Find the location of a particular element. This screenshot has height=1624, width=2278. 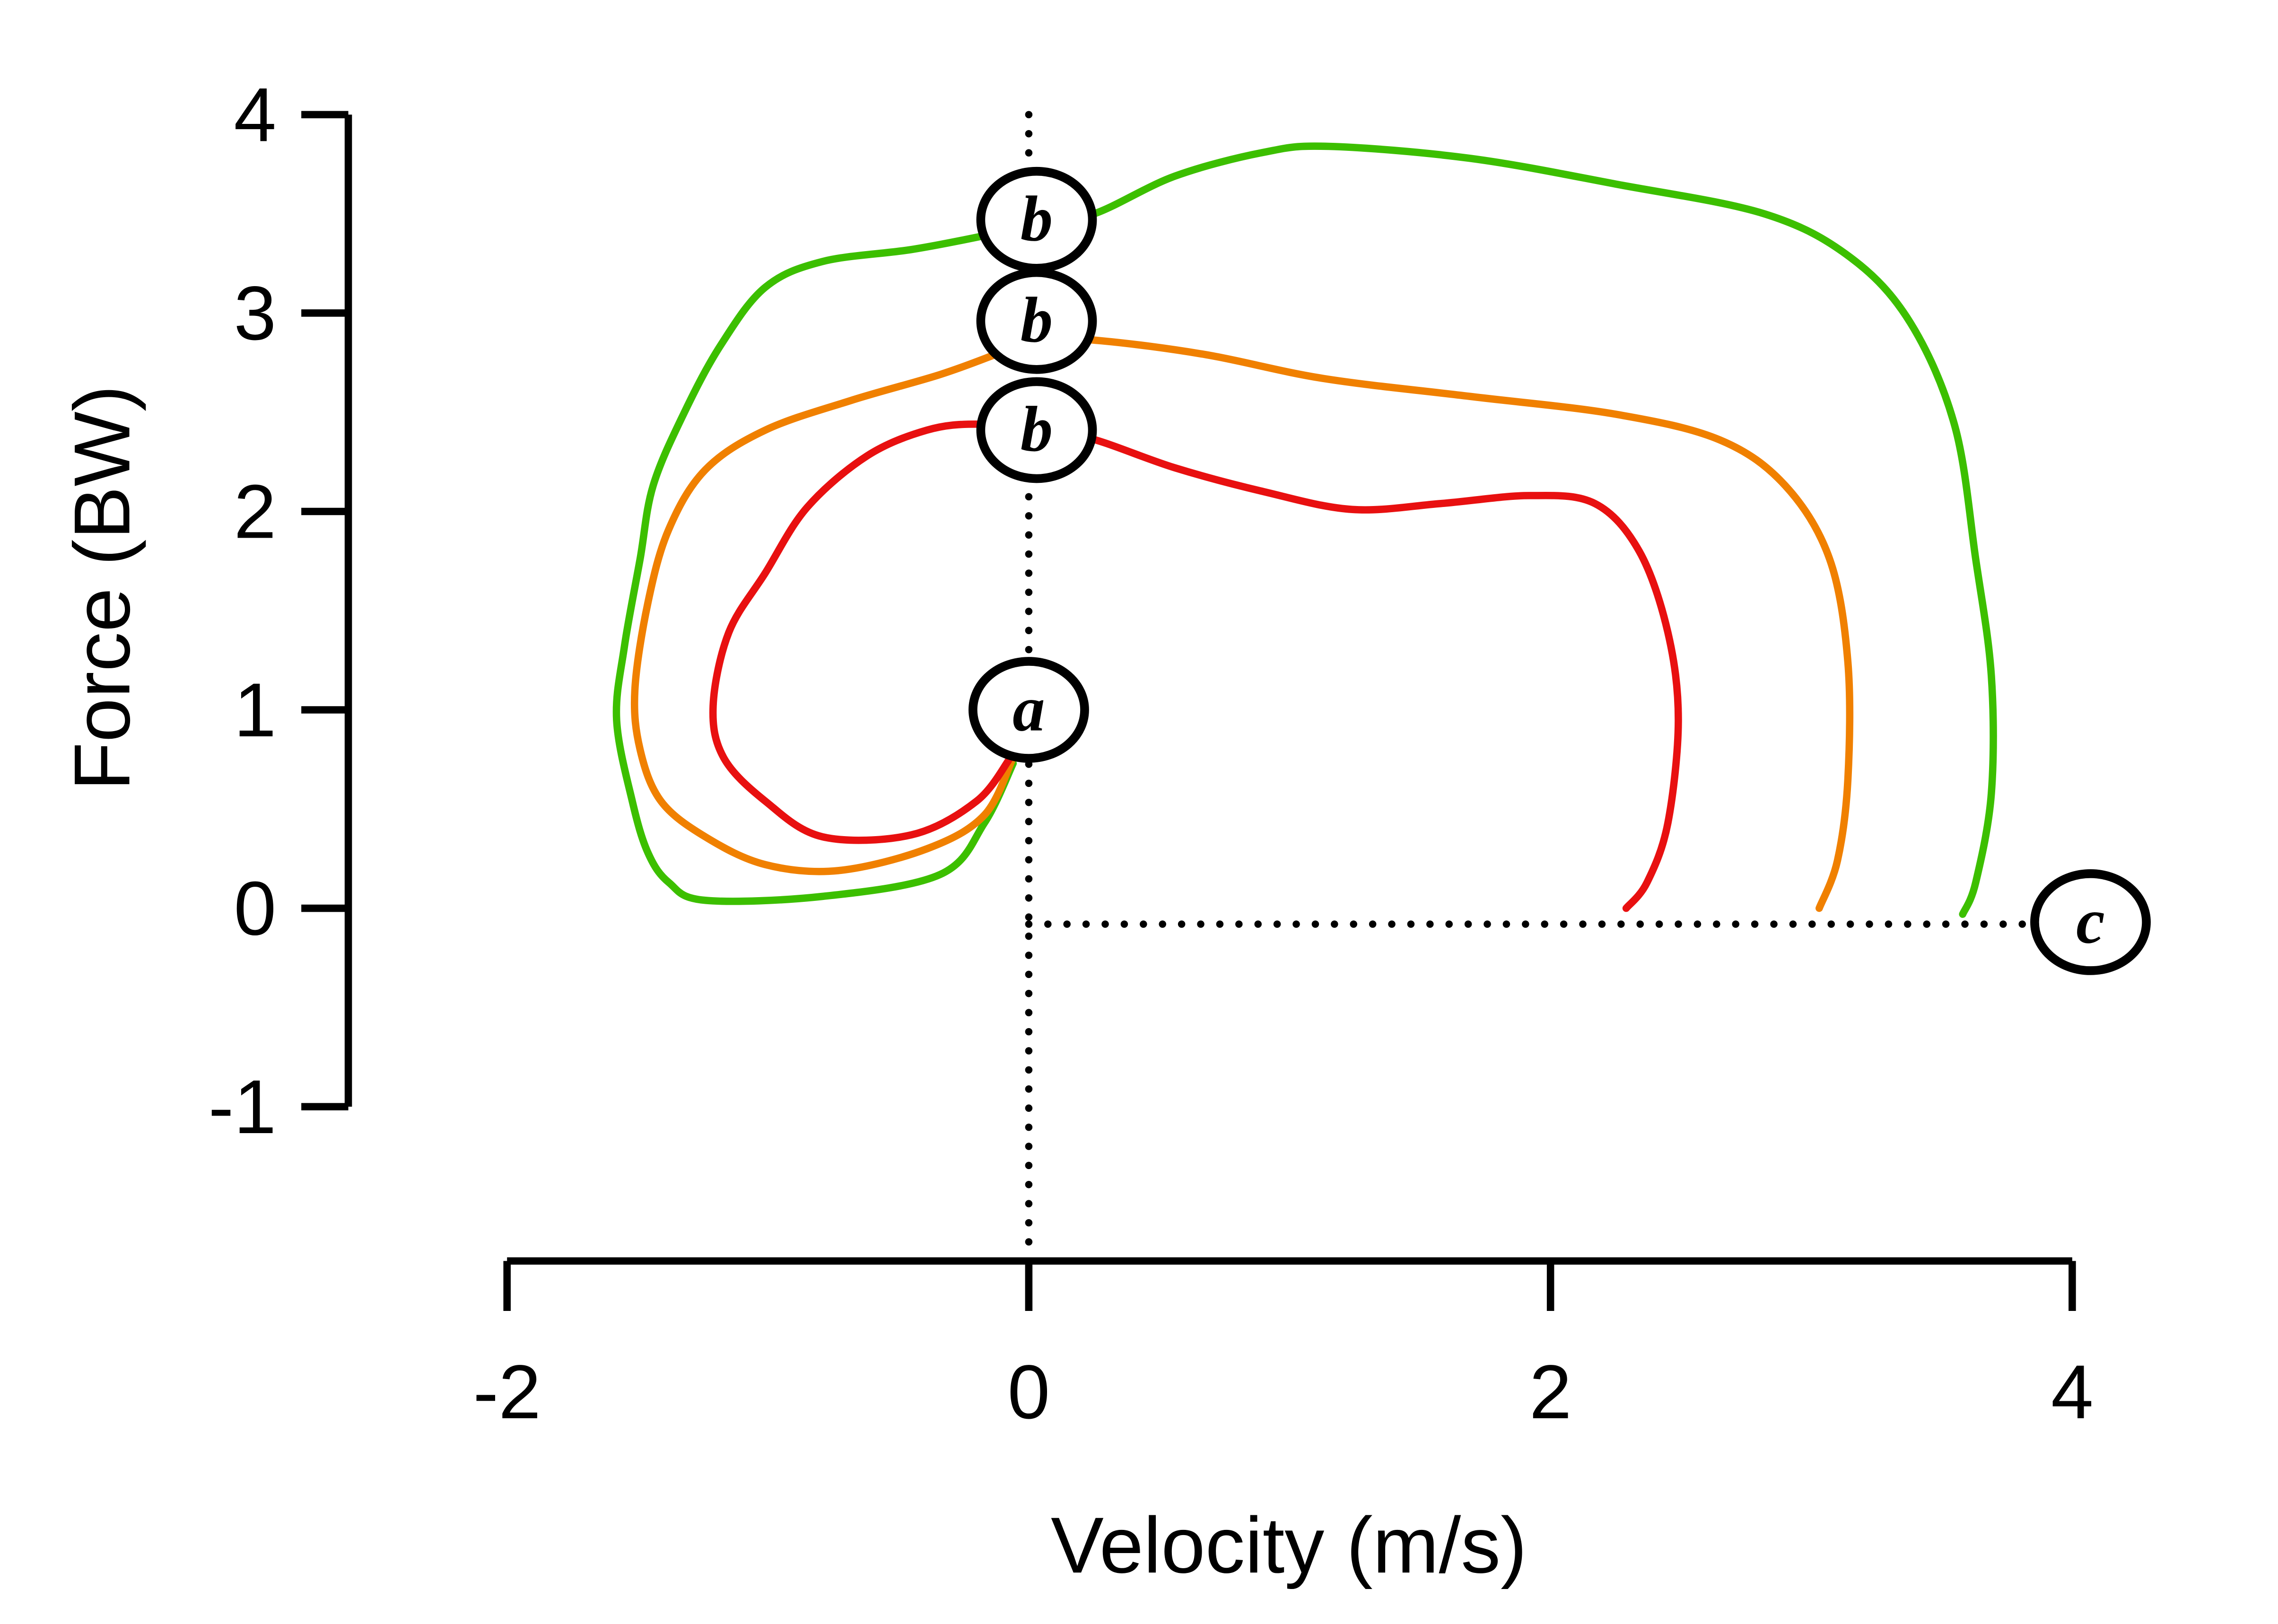

y-tick-label: 2 is located at coordinates (255, 512).